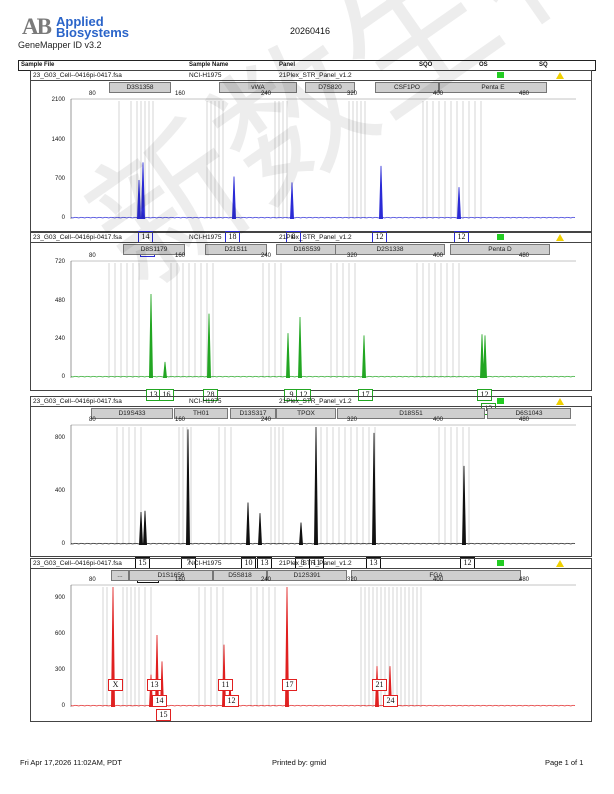 The height and width of the screenshot is (794, 614). Describe the element at coordinates (159, 701) in the screenshot. I see `allele-call-label: 14` at that location.